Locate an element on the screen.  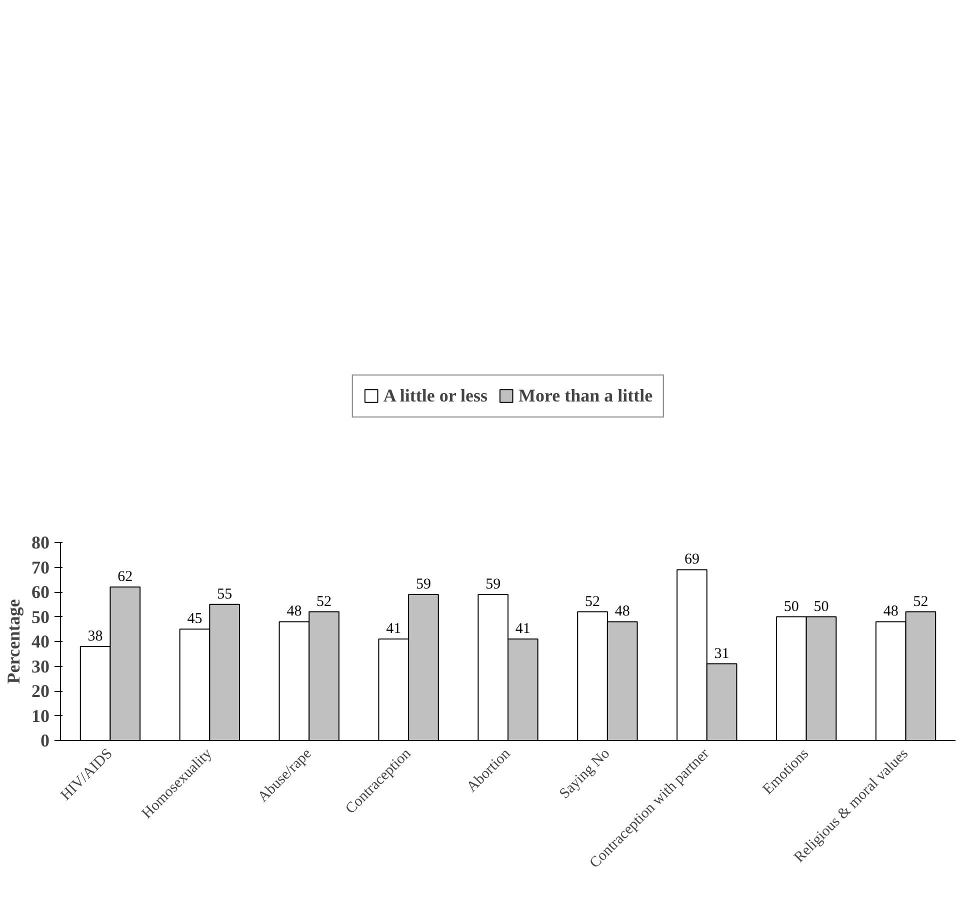
data-label: 55 is located at coordinates (224, 594).